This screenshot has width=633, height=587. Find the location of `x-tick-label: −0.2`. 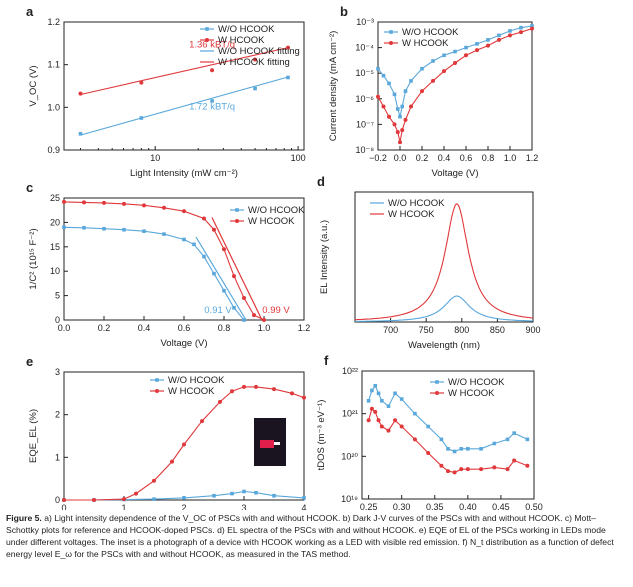

x-tick-label: −0.2 is located at coordinates (378, 158).